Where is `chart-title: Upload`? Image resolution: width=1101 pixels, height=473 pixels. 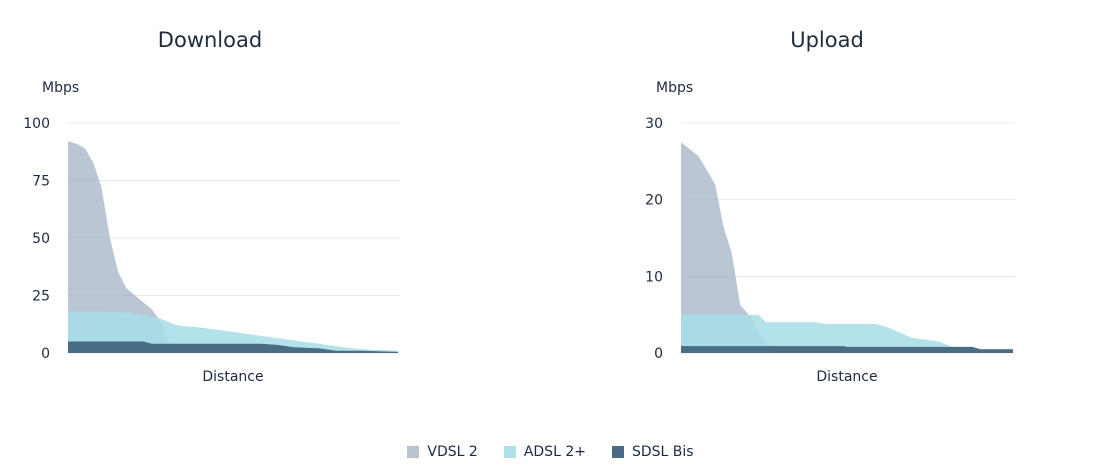
chart-title: Upload is located at coordinates (827, 40).